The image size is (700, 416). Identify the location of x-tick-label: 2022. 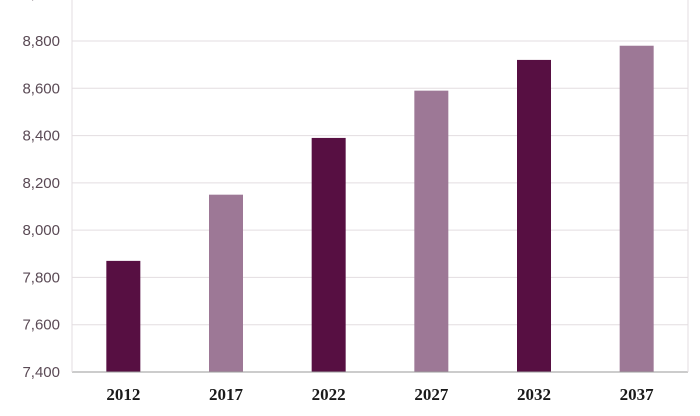
(329, 394).